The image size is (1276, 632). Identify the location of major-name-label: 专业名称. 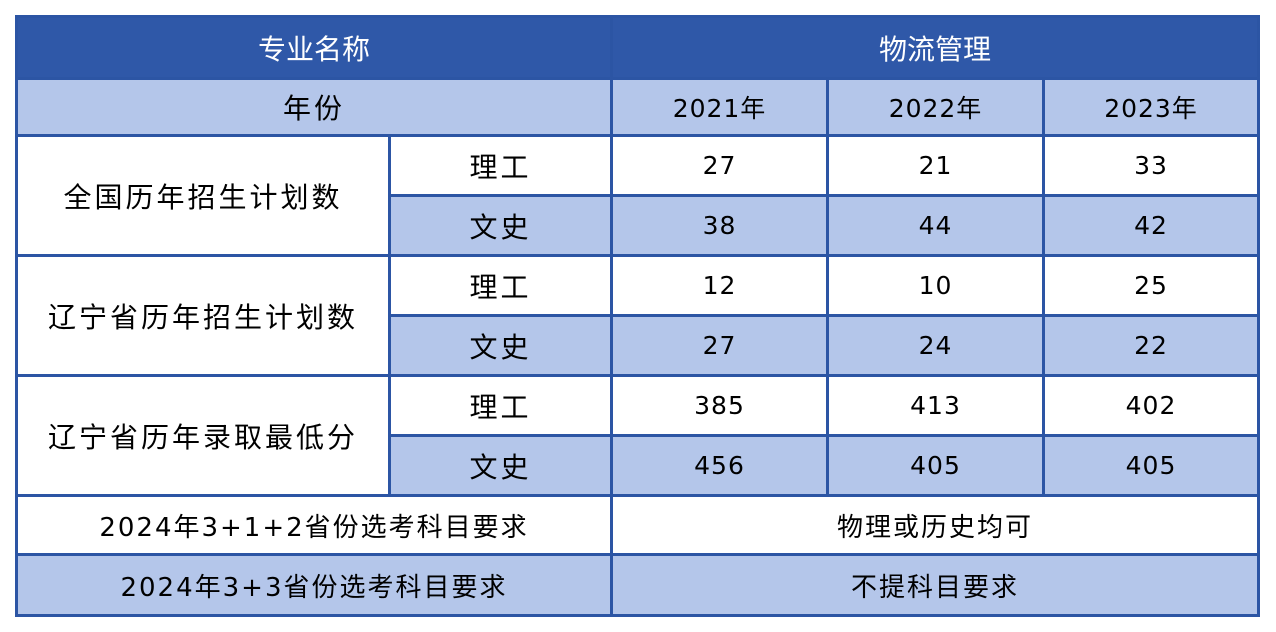
(314, 47).